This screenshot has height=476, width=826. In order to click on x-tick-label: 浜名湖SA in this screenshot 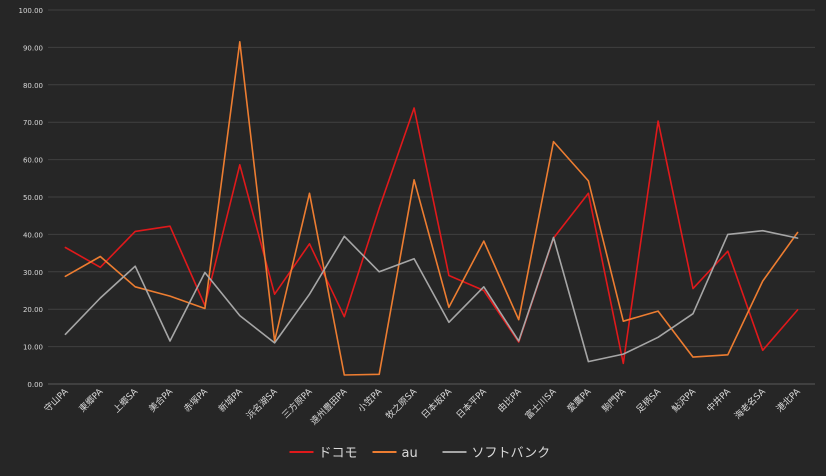, I will do `click(262, 403)`.